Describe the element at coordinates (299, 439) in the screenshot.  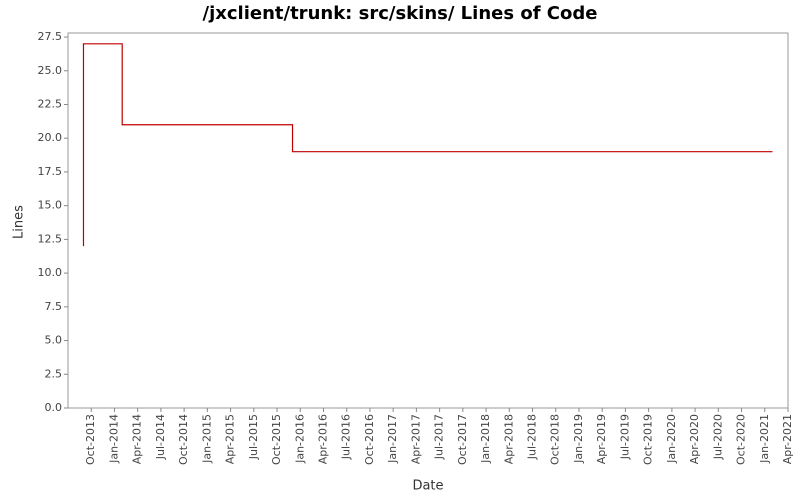
I see `x-tick-label: Jan-2016` at that location.